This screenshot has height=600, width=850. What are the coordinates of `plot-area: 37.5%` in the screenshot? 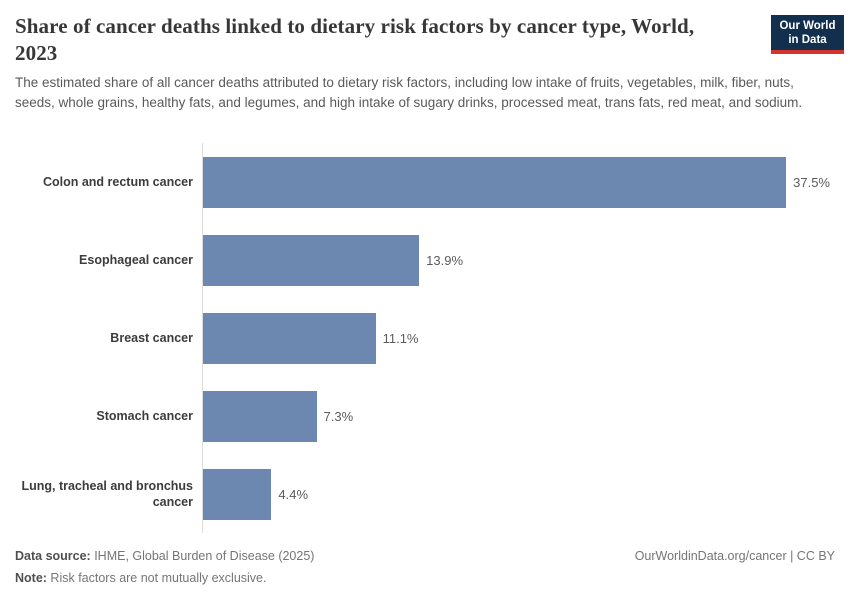 It's located at (522, 182).